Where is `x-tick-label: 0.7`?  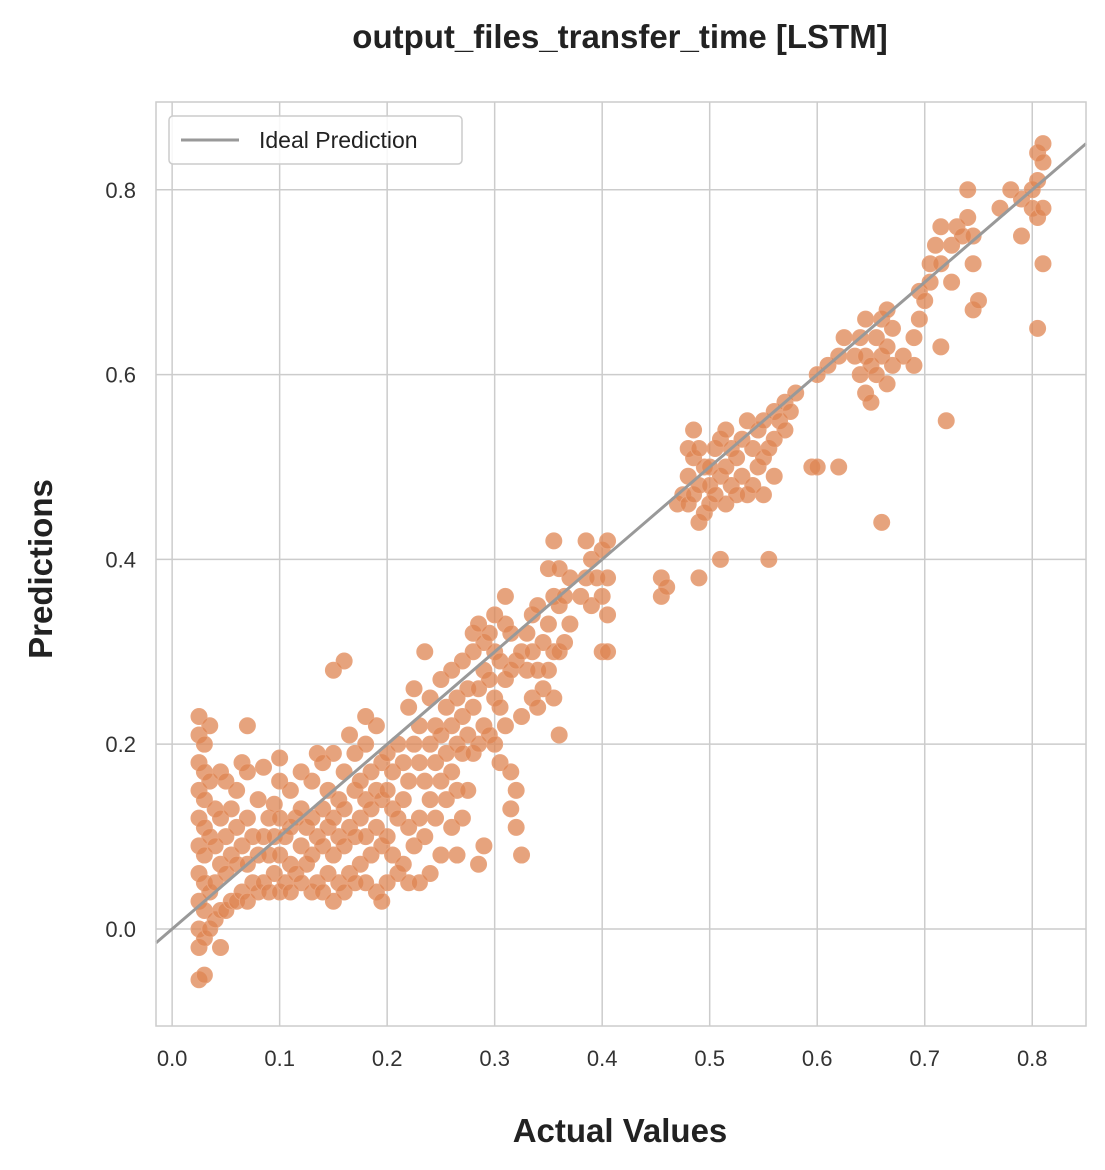 x-tick-label: 0.7 is located at coordinates (924, 1058).